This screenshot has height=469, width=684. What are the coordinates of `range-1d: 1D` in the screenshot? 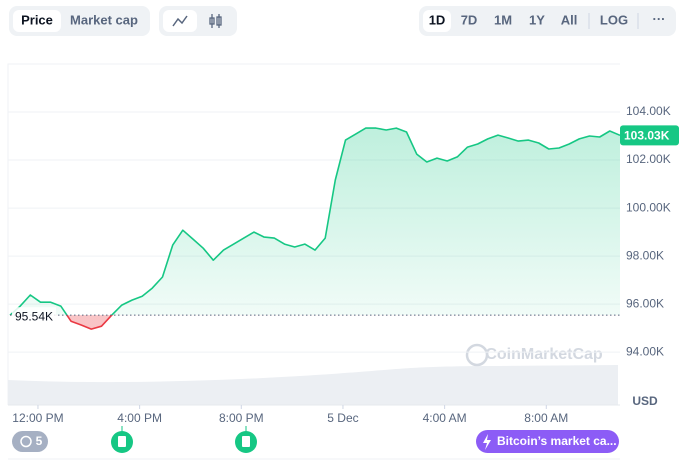 It's located at (437, 19).